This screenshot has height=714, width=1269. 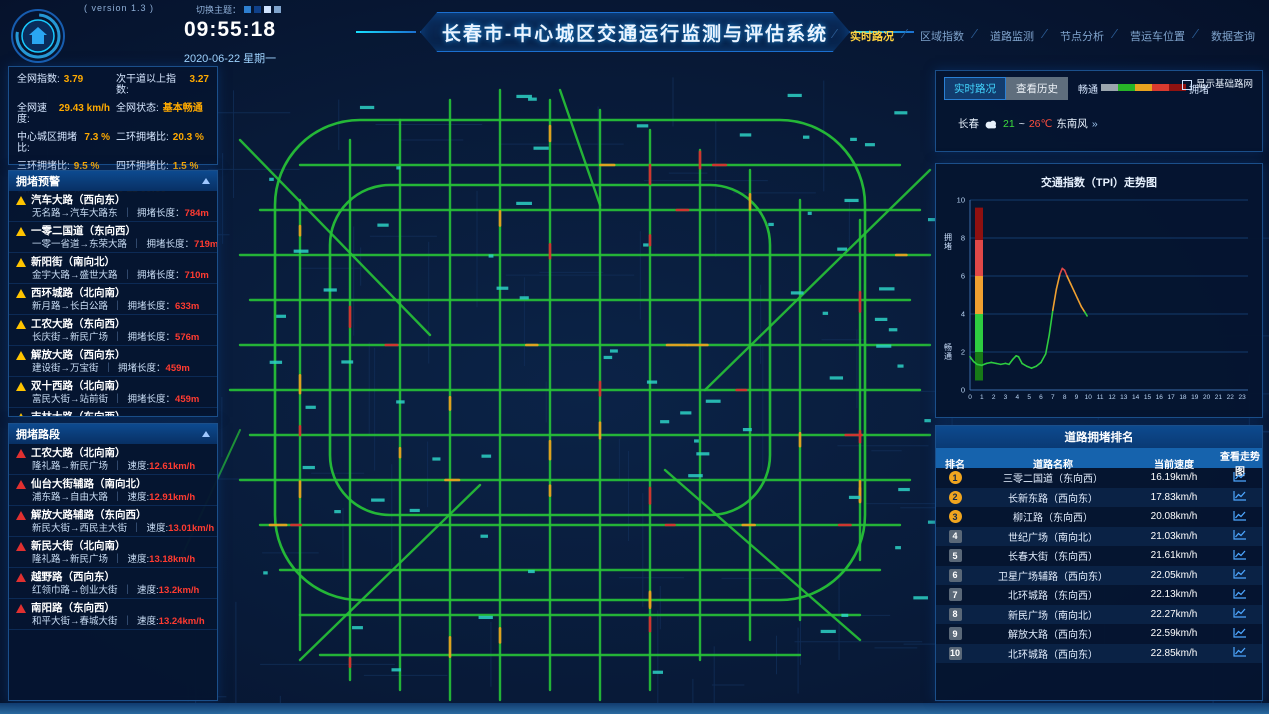 I want to click on trend-cell, so click(x=1240, y=595).